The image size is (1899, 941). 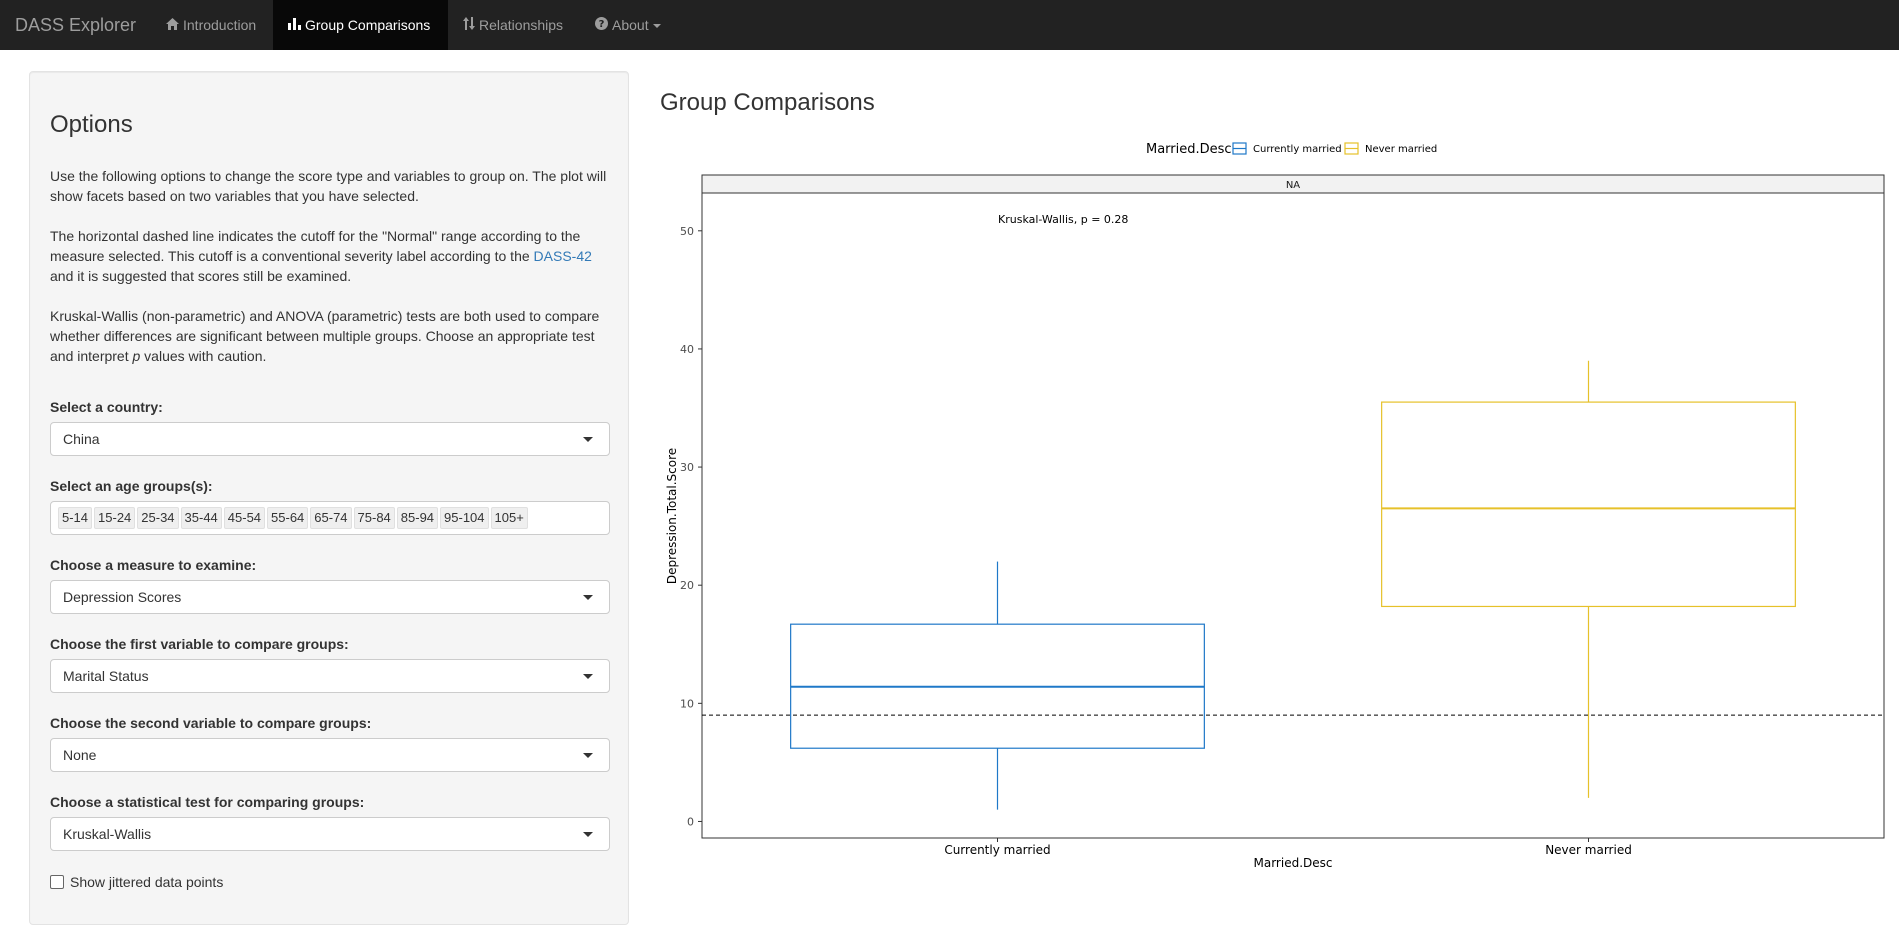 What do you see at coordinates (57, 882) in the screenshot?
I see `jitter-checkbox` at bounding box center [57, 882].